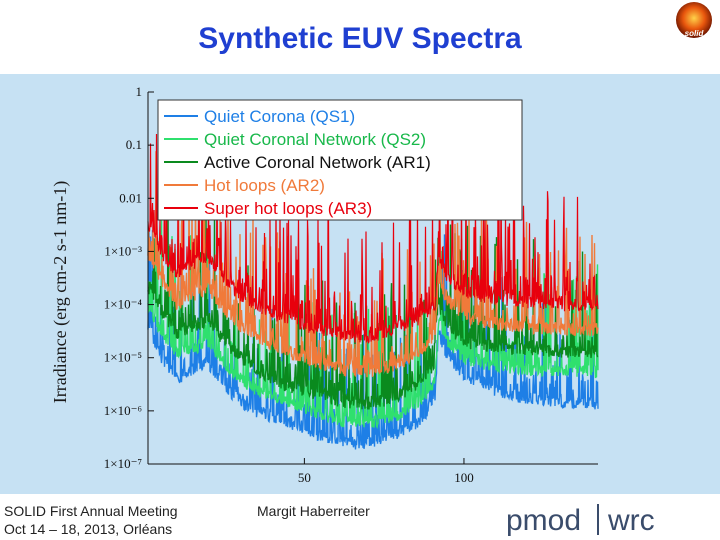 The width and height of the screenshot is (720, 540). What do you see at coordinates (123, 357) in the screenshot?
I see `y-tick-label: 1×10⁻⁵` at bounding box center [123, 357].